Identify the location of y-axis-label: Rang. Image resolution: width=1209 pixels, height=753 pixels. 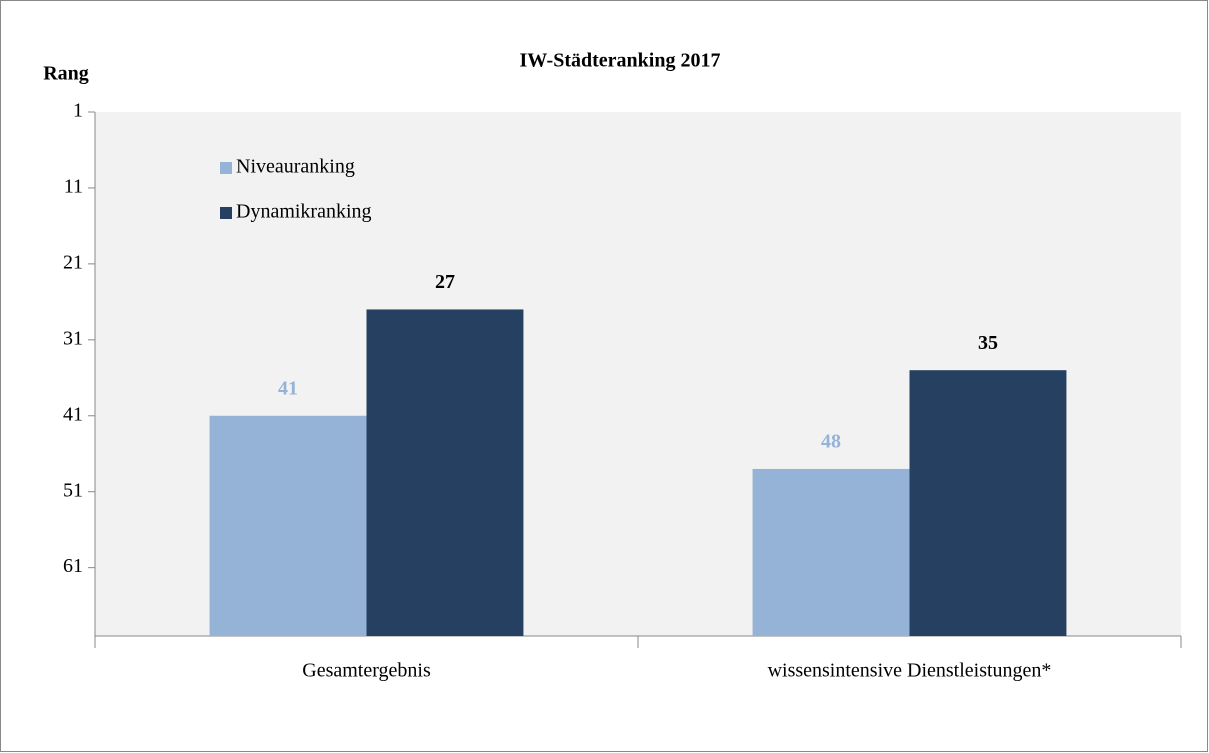
(66, 74).